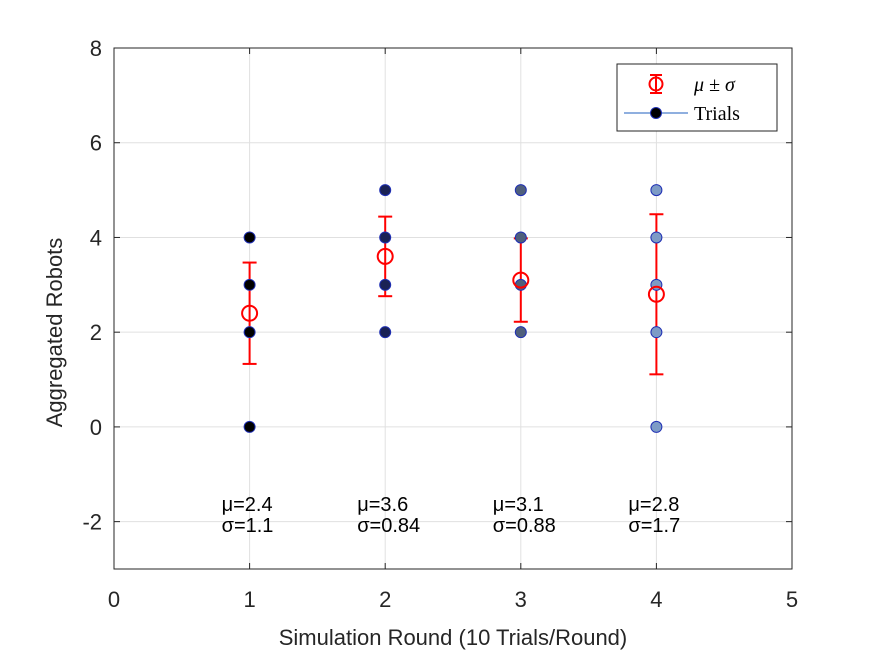 The height and width of the screenshot is (656, 875). I want to click on std-annotation: σ=1.1, so click(248, 526).